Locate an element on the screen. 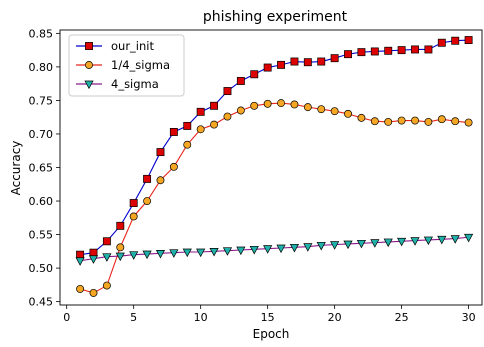 Image resolution: width=484 pixels, height=347 pixels. chart-title: phishing experiment is located at coordinates (275, 17).